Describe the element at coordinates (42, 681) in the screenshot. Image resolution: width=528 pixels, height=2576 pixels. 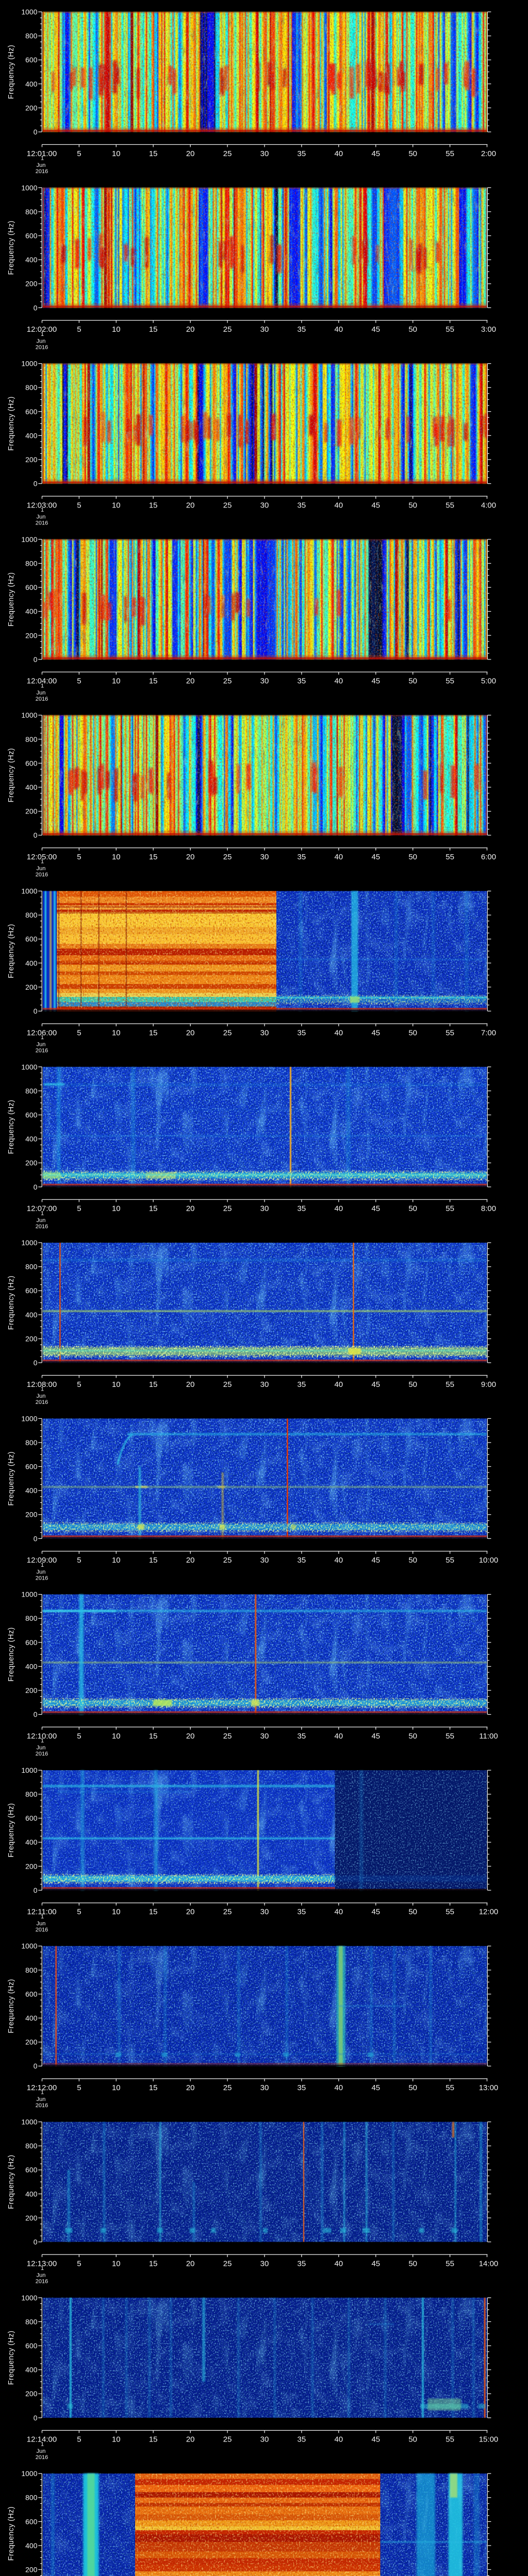
I see `svg-text: 12:04:00` at that location.